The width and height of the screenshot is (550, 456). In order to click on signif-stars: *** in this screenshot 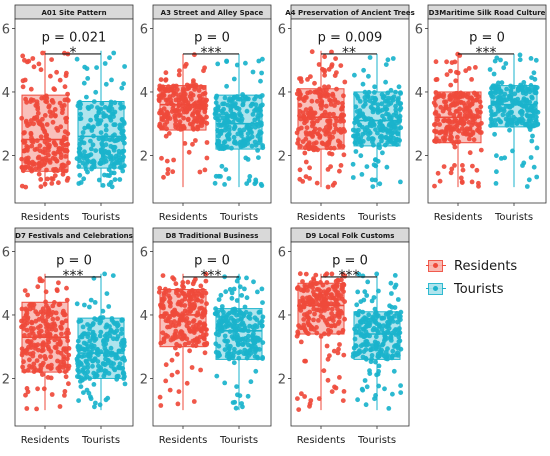, I will do `click(486, 53)`.